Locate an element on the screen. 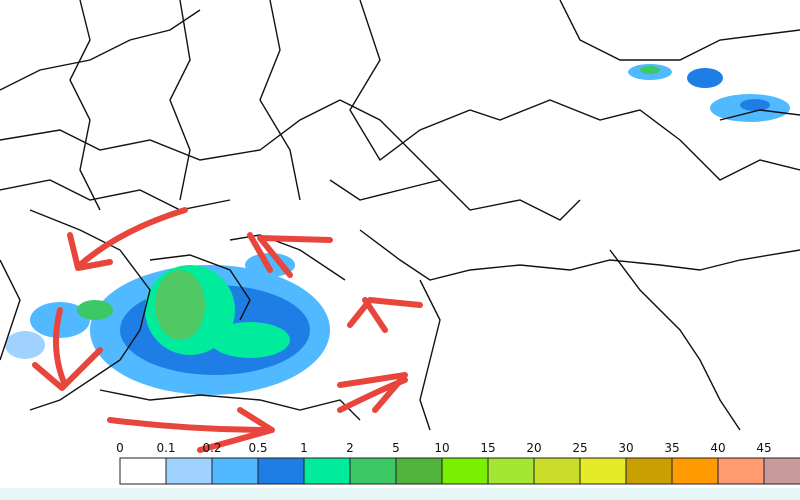  colorbar: 00.10.20.5125101520253035404550 is located at coordinates (458, 463).